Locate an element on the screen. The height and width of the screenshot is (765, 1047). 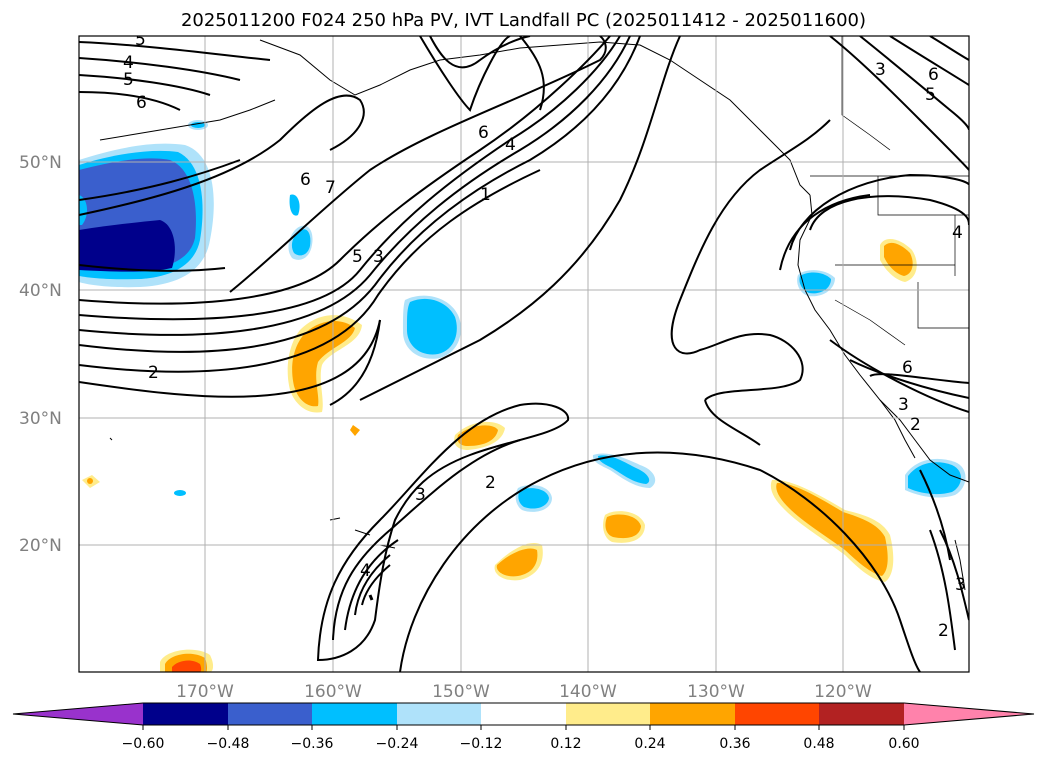
lat-label: 20°N is located at coordinates (40, 546).